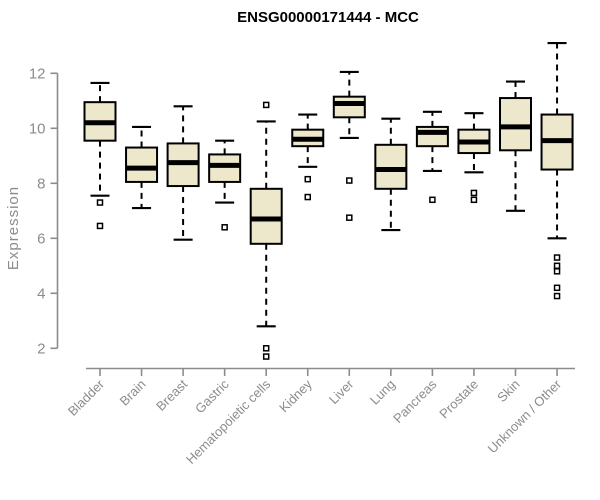 The image size is (600, 500). What do you see at coordinates (212, 396) in the screenshot?
I see `x-tick-label-gastric: Gastric` at bounding box center [212, 396].